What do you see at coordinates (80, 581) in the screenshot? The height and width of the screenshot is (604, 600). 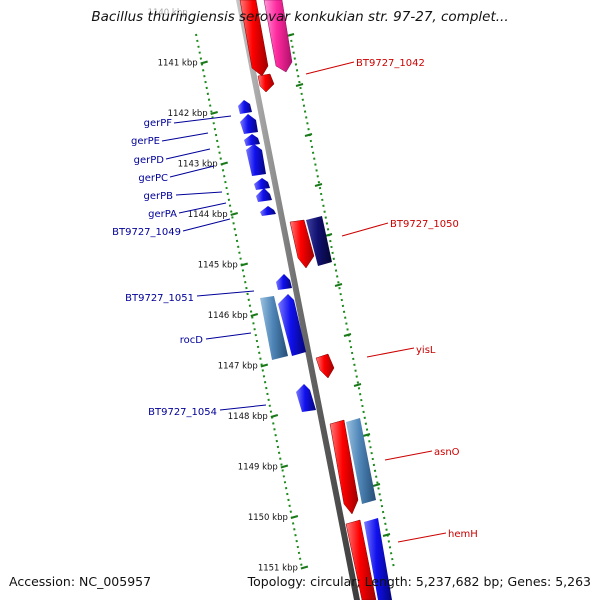 I see `accession-text: Accession: NC_005957` at bounding box center [80, 581].